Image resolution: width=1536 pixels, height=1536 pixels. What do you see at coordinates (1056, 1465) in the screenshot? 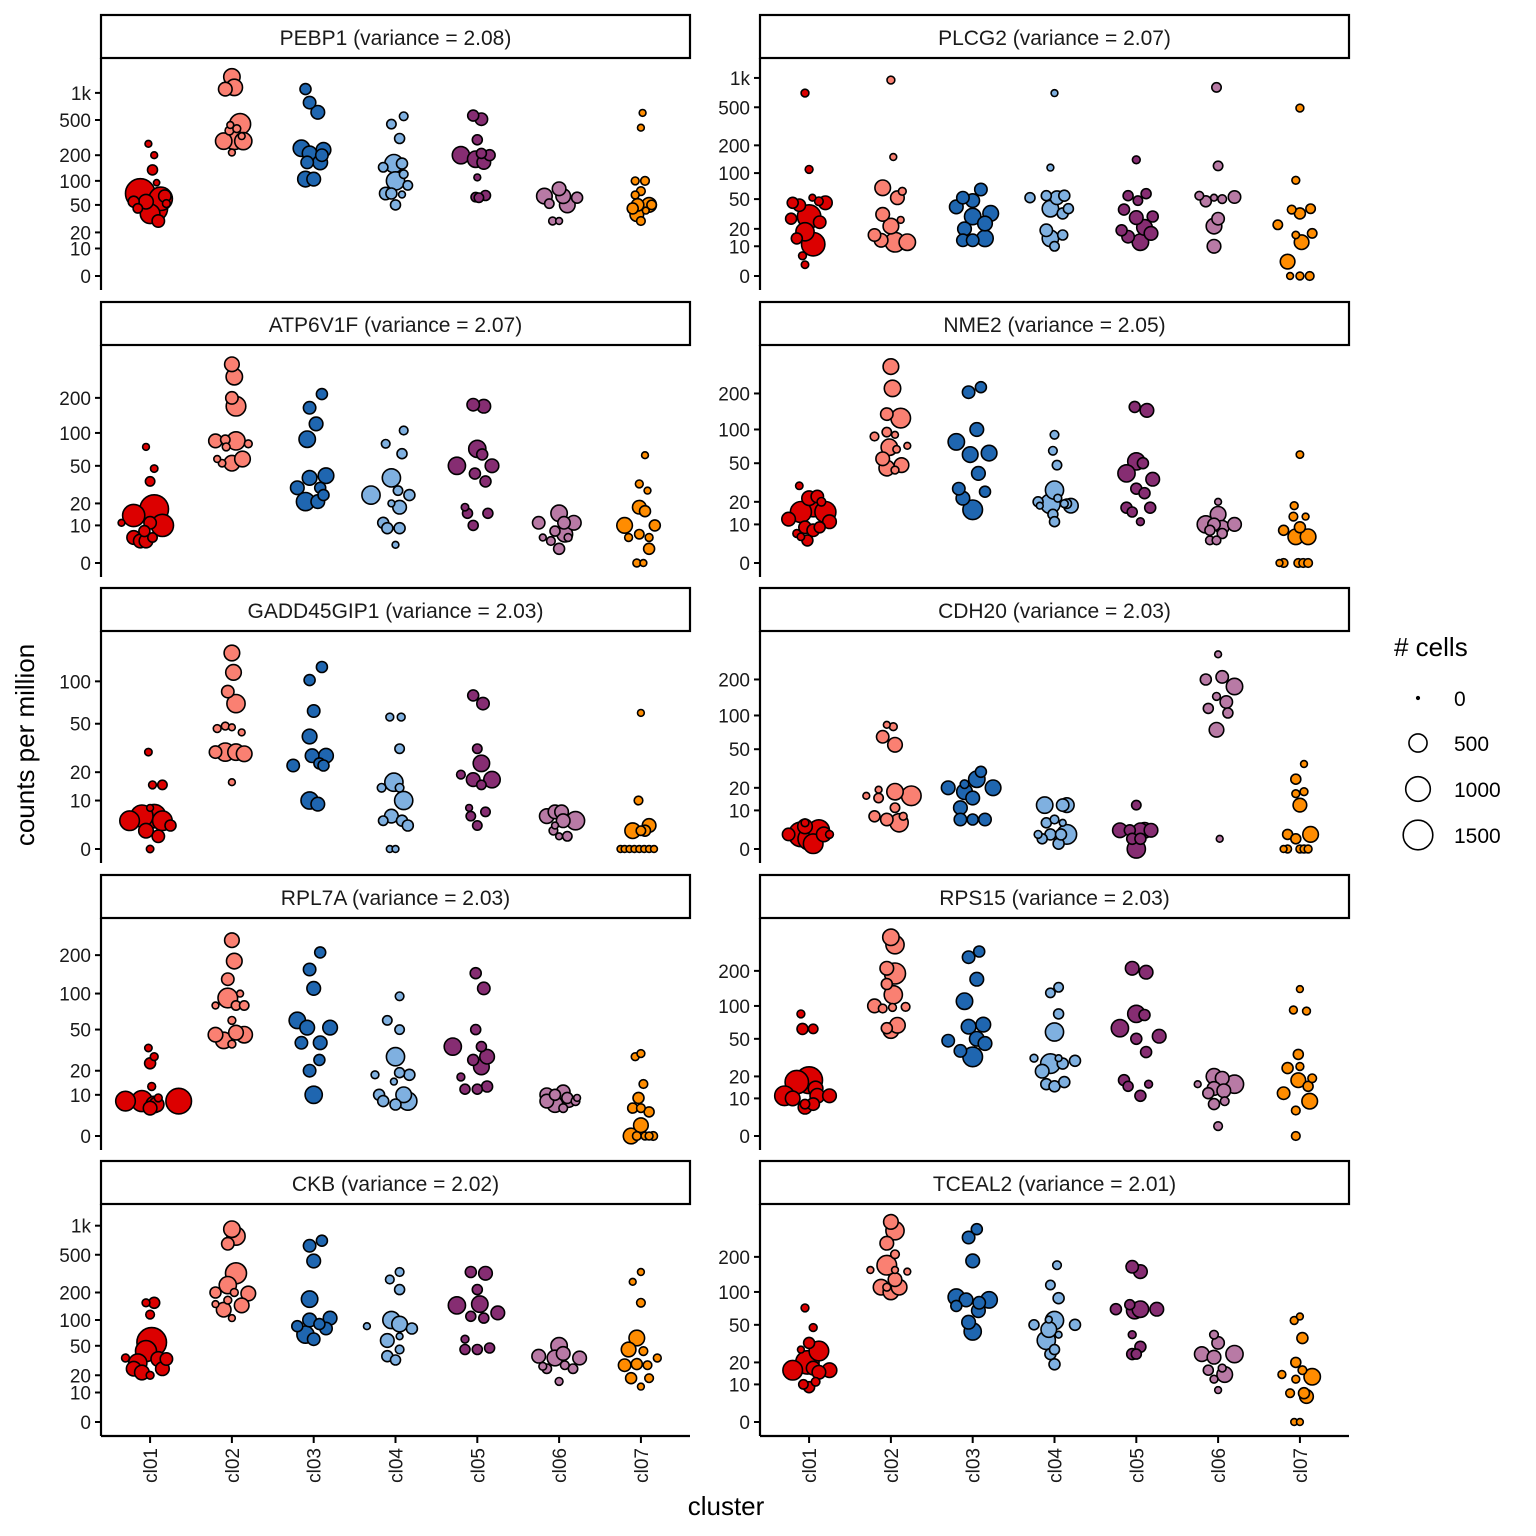
I see `x-tick-label: cl04` at bounding box center [1056, 1465].